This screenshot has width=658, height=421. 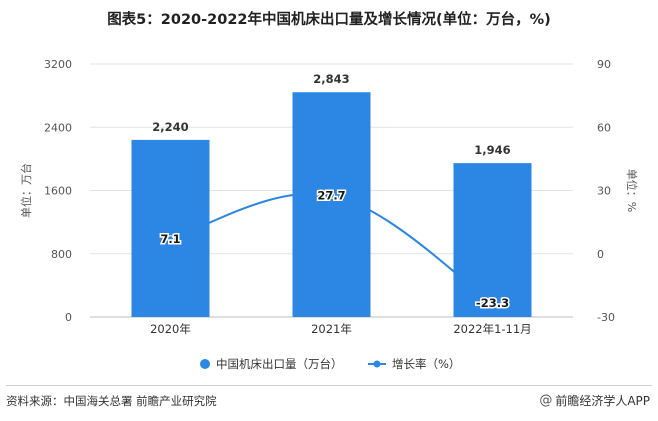 I want to click on right-tick-label: 60, so click(x=604, y=127).